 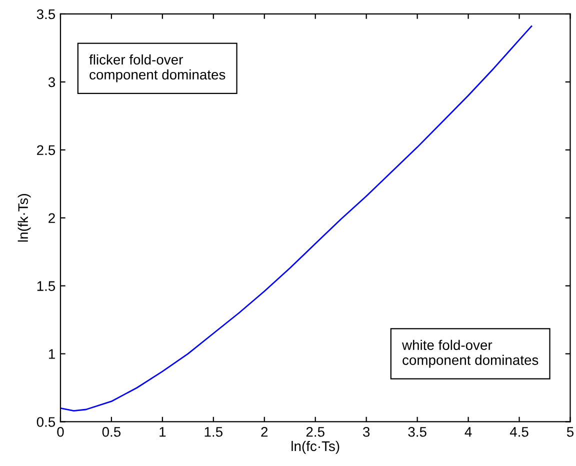 I want to click on annotation: flicker fold-over component dominates, so click(x=157, y=68).